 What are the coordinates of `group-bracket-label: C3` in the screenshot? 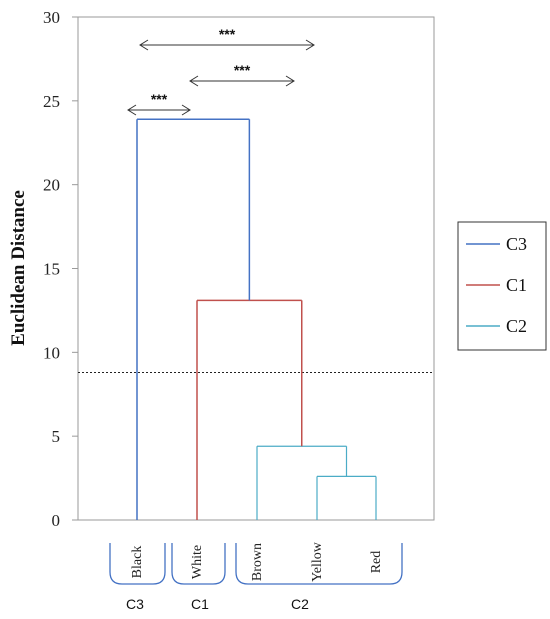 It's located at (135, 604).